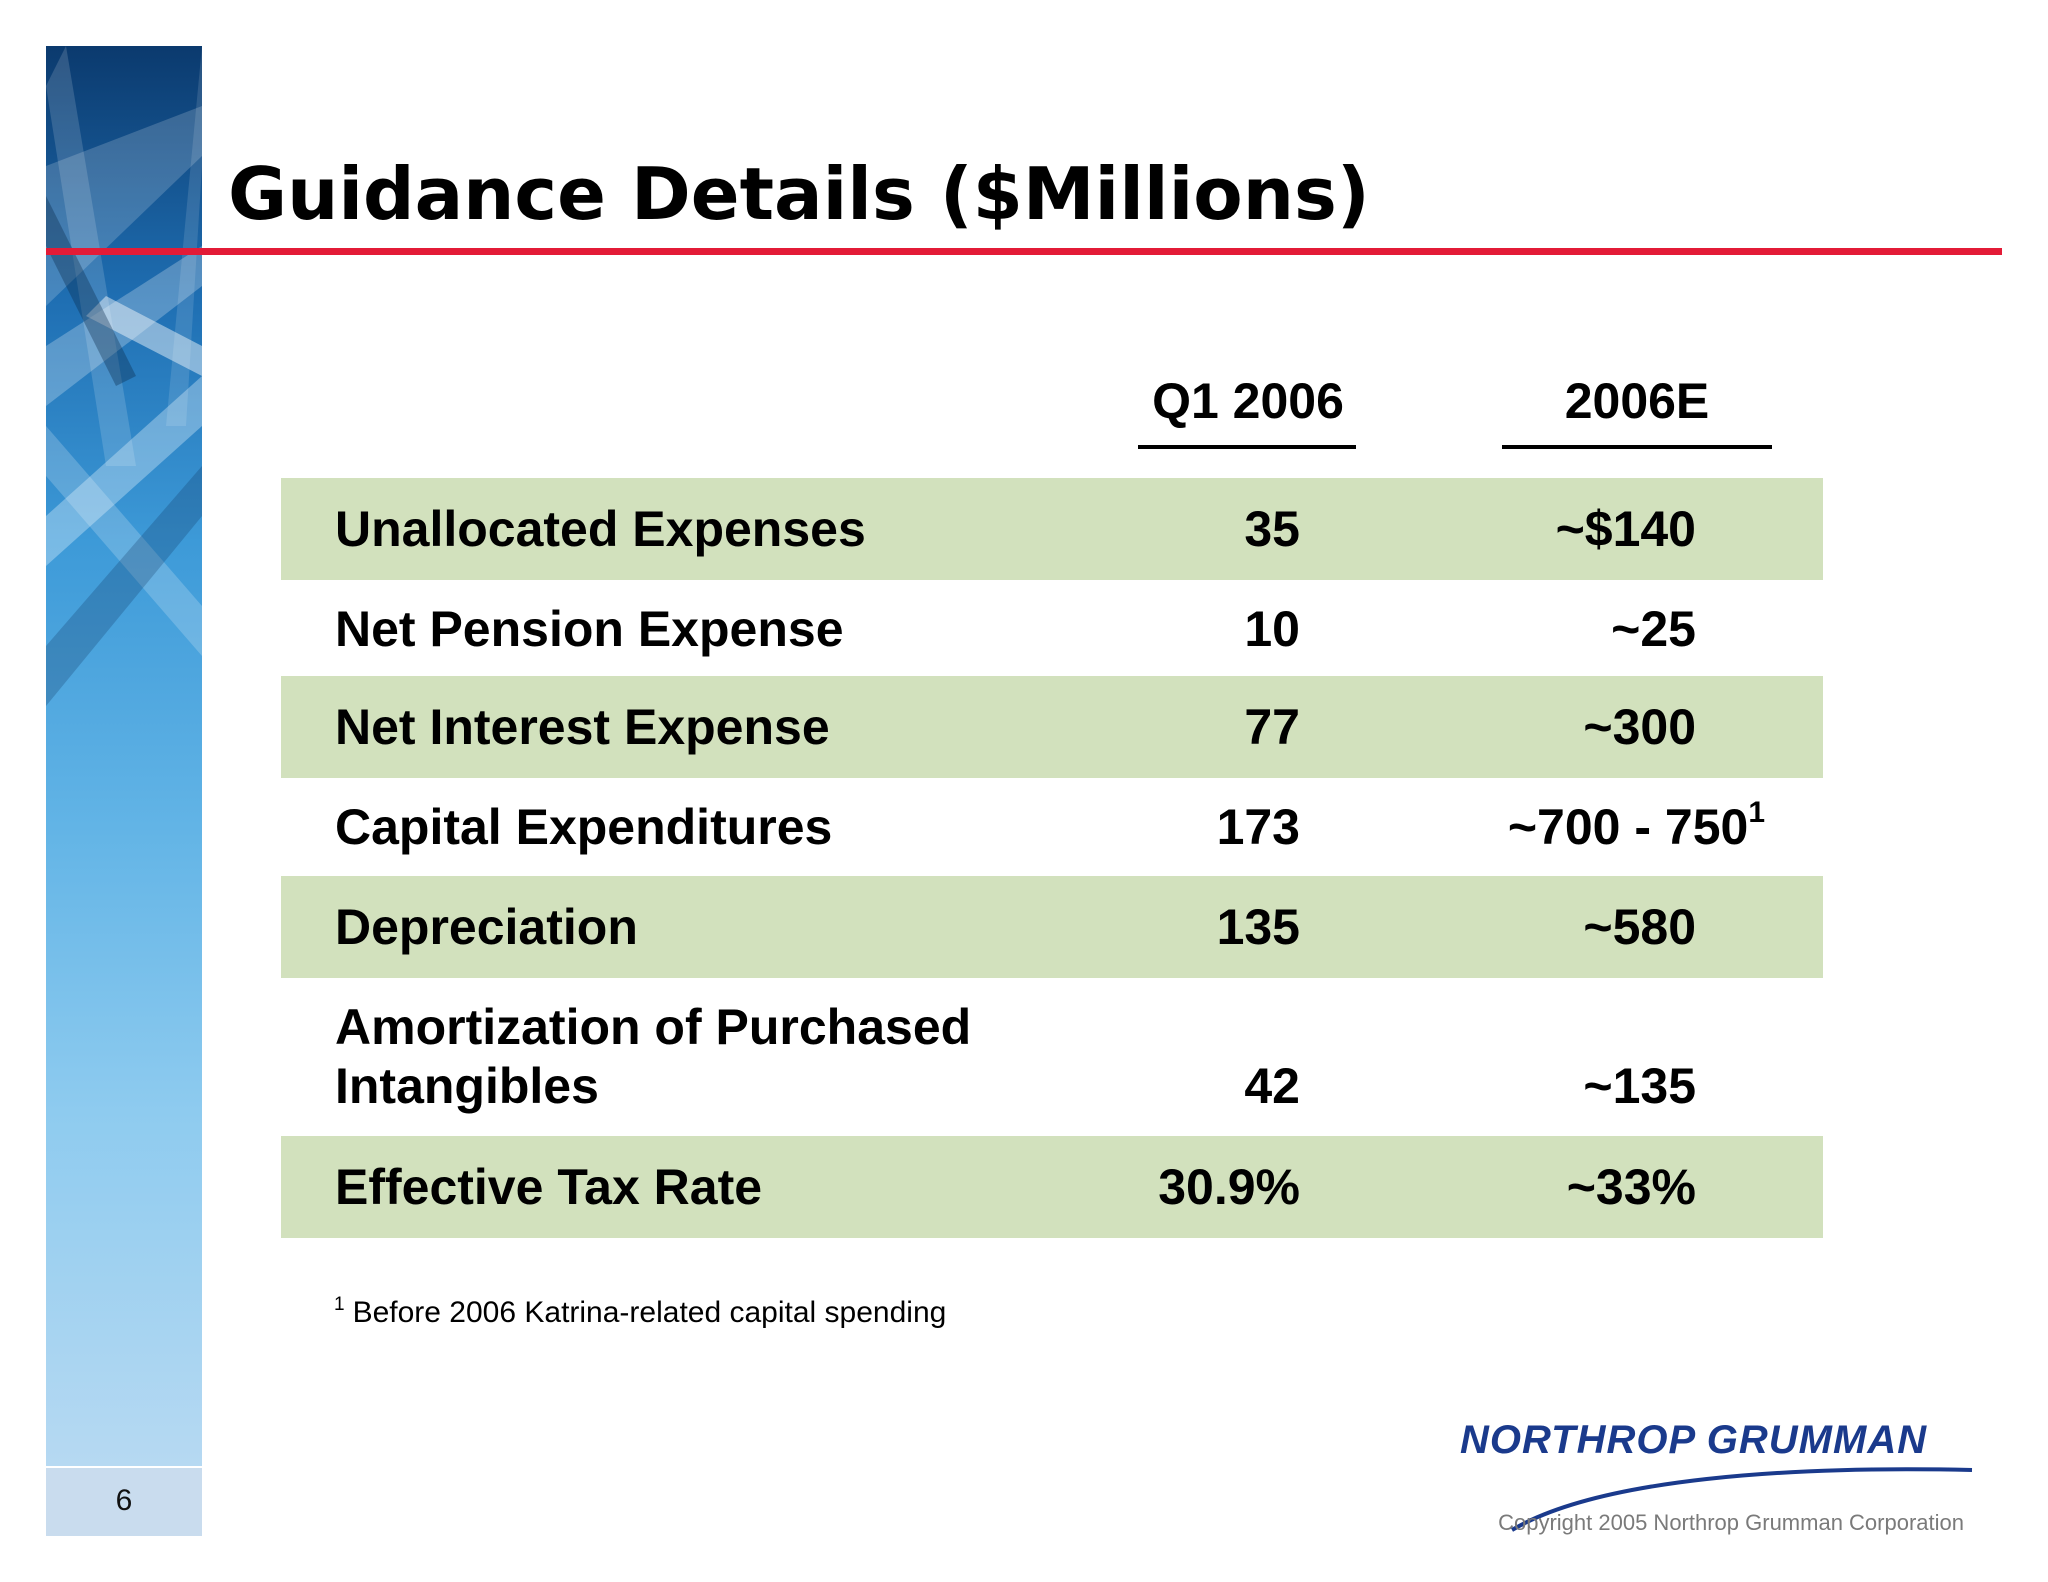 This screenshot has width=2048, height=1582. I want to click on column-header-rule-q1, so click(1247, 447).